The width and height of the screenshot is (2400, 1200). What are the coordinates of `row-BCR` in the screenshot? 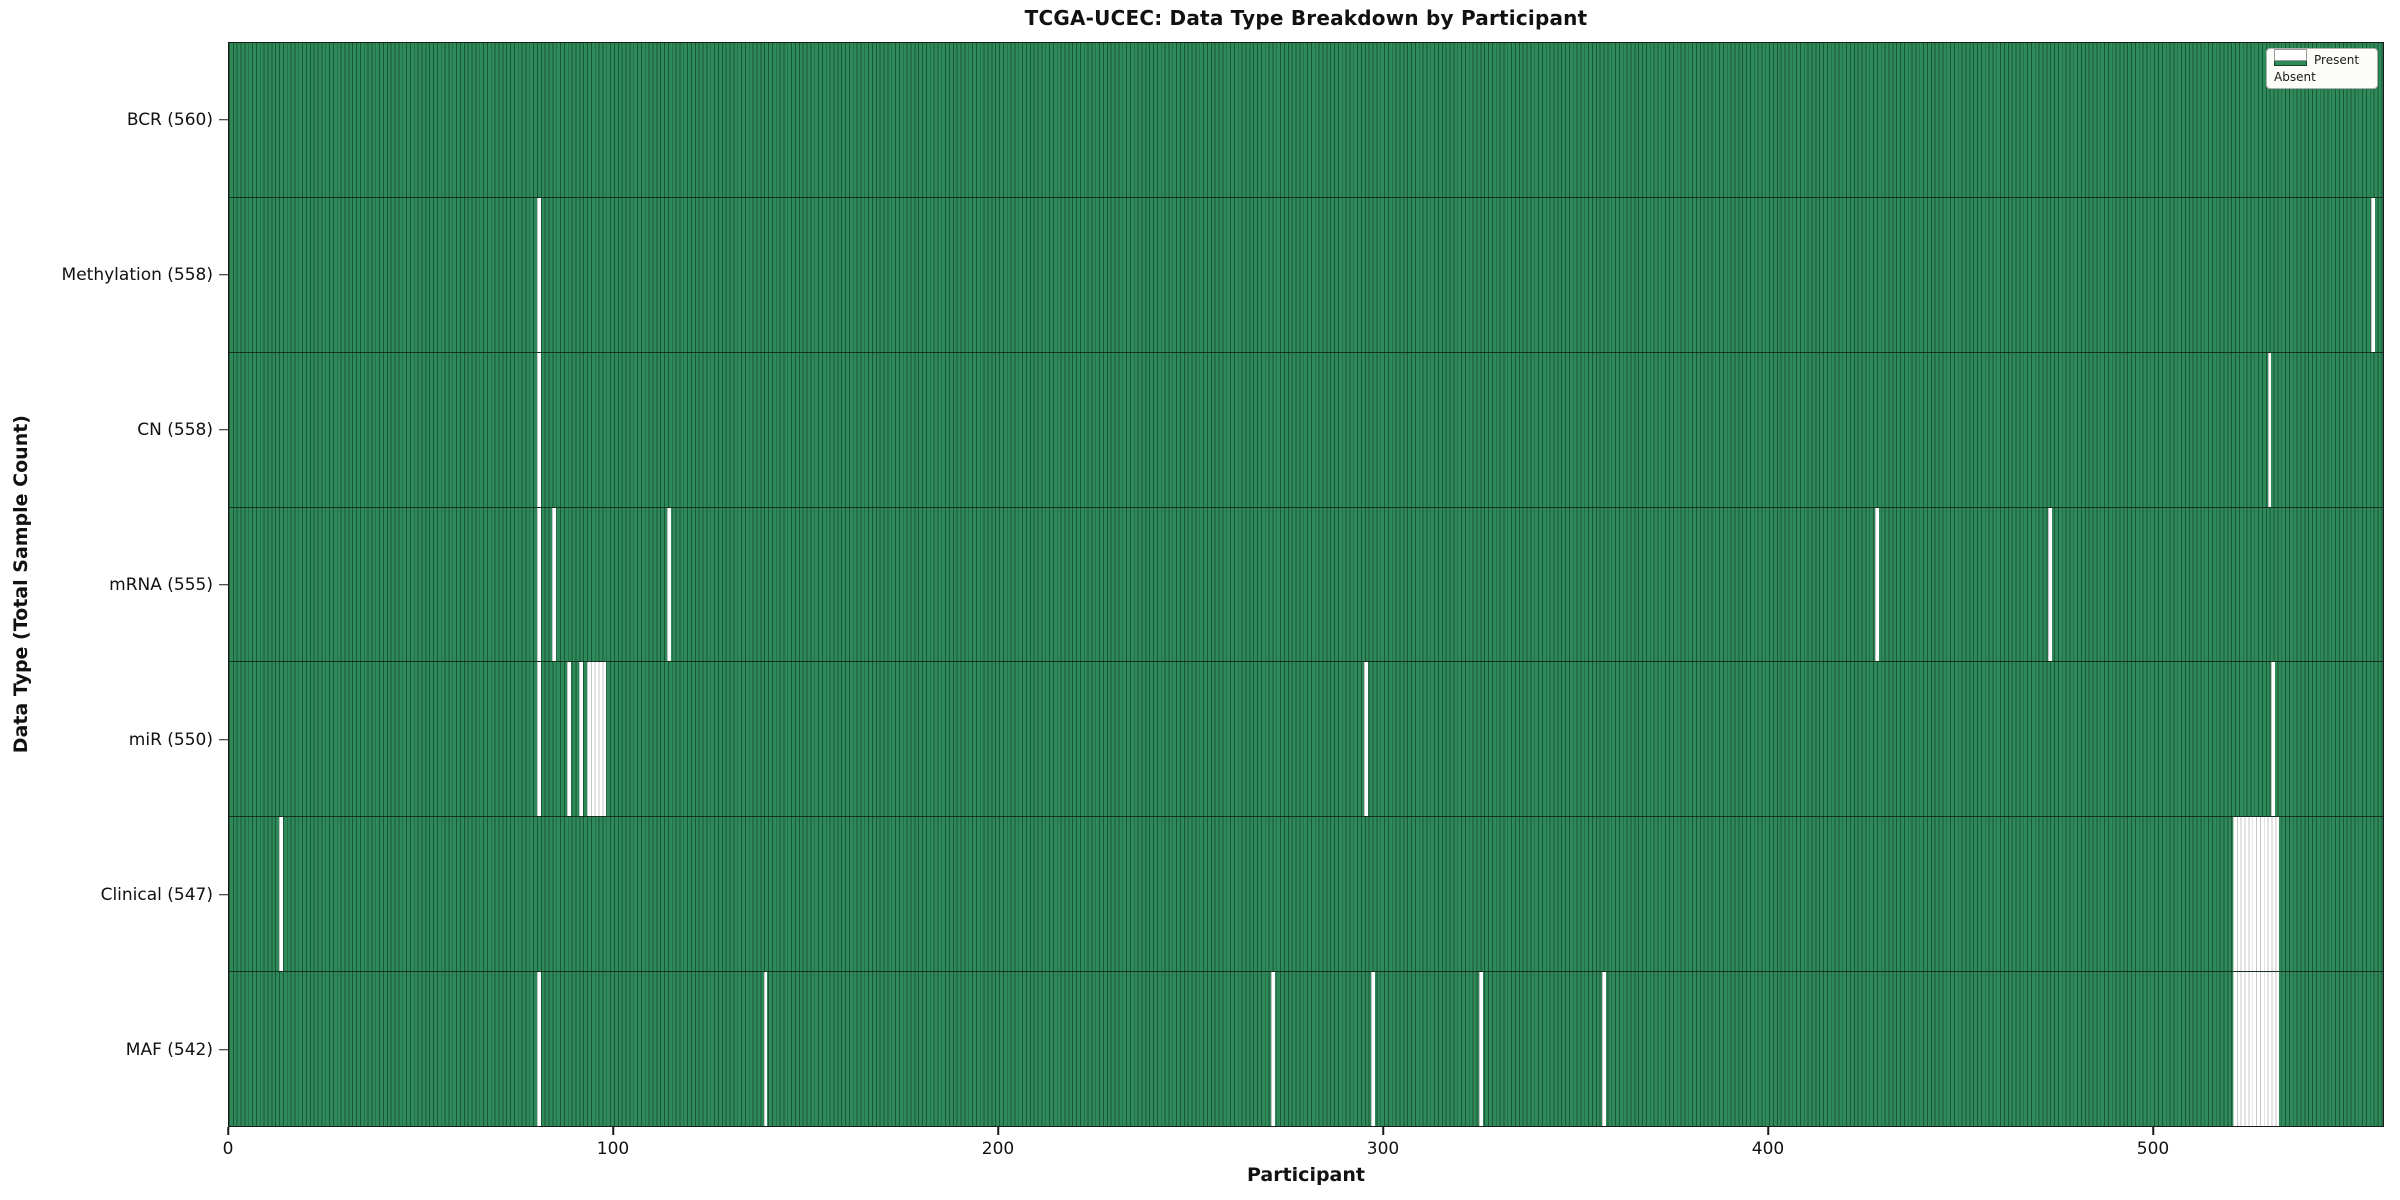 It's located at (1306, 120).